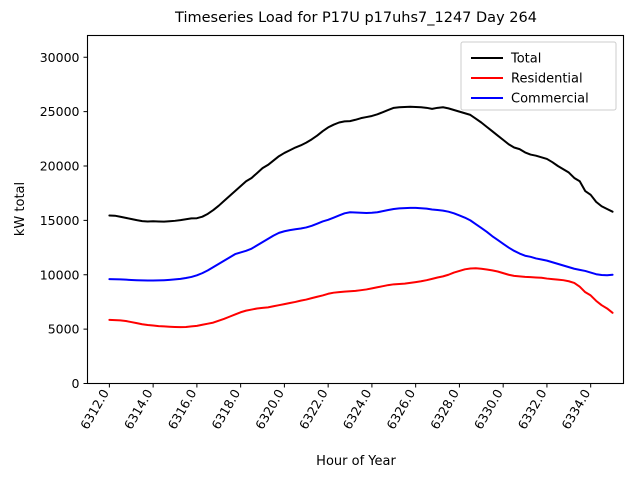 Image resolution: width=640 pixels, height=480 pixels. I want to click on x-tick-label: 6326.0, so click(400, 408).